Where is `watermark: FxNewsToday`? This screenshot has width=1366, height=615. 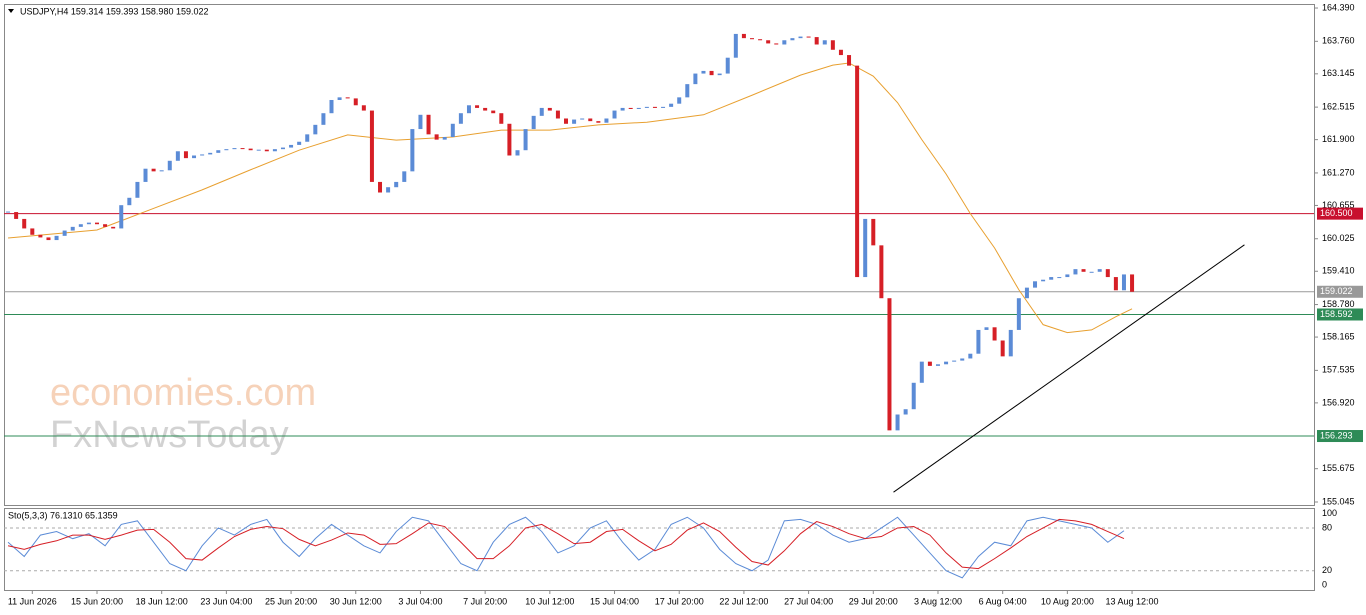 watermark: FxNewsToday is located at coordinates (169, 435).